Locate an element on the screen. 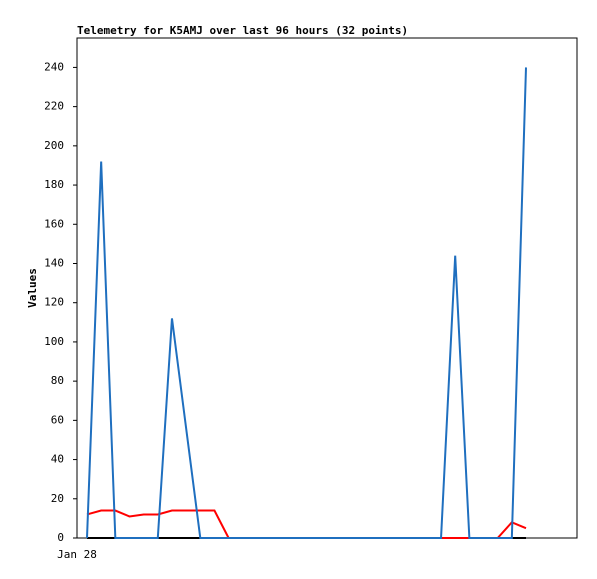 This screenshot has width=597, height=579. y-tick-label: 140 is located at coordinates (54, 262).